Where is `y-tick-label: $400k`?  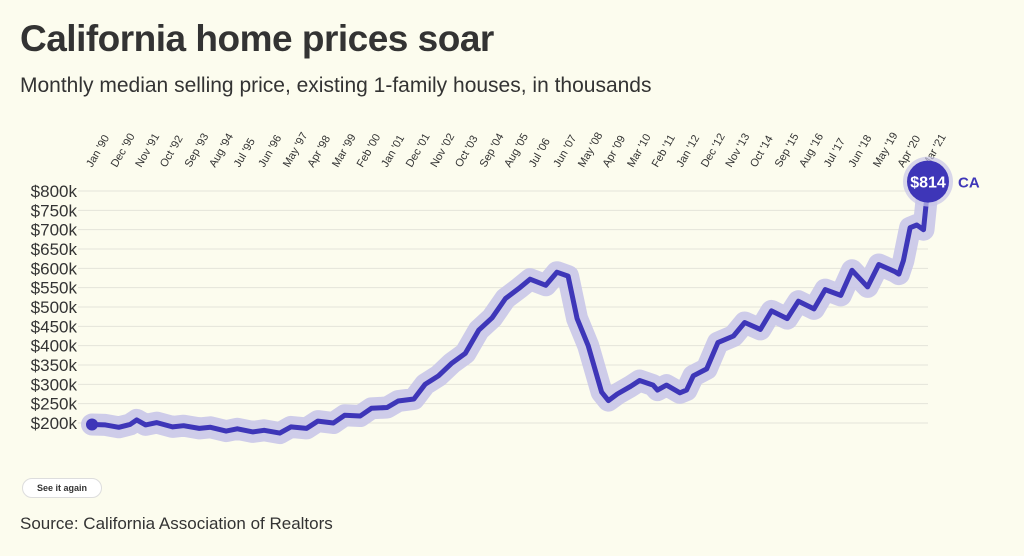 y-tick-label: $400k is located at coordinates (54, 346).